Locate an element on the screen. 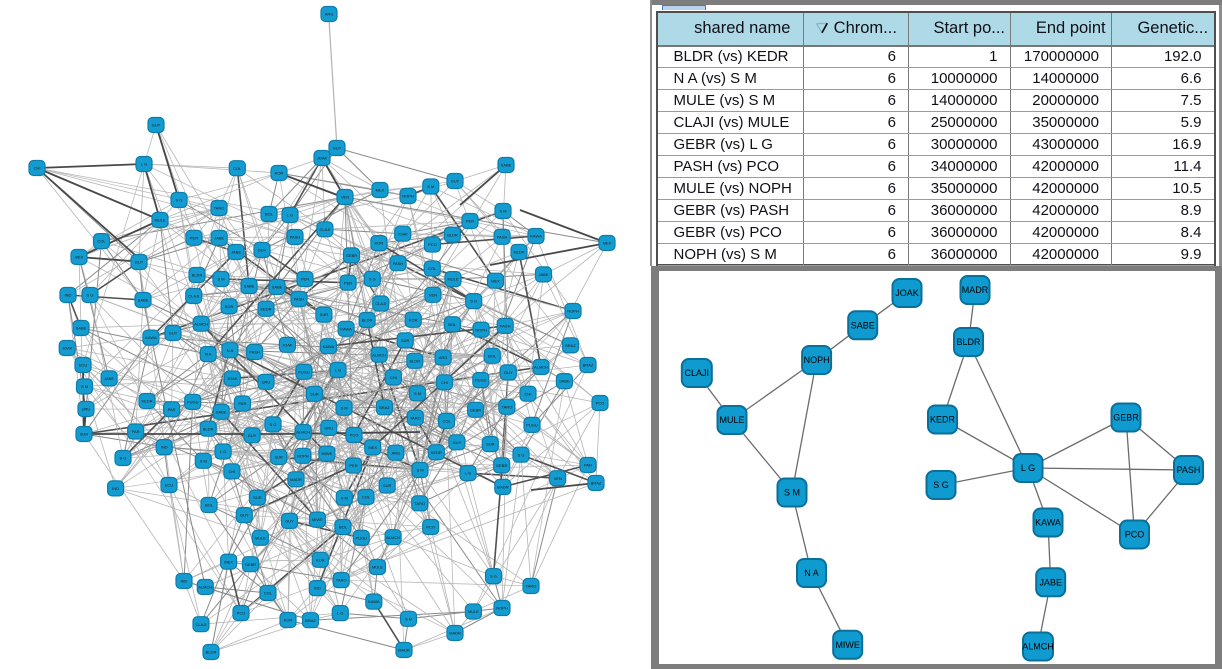  svg-text: ECU is located at coordinates (169, 485).